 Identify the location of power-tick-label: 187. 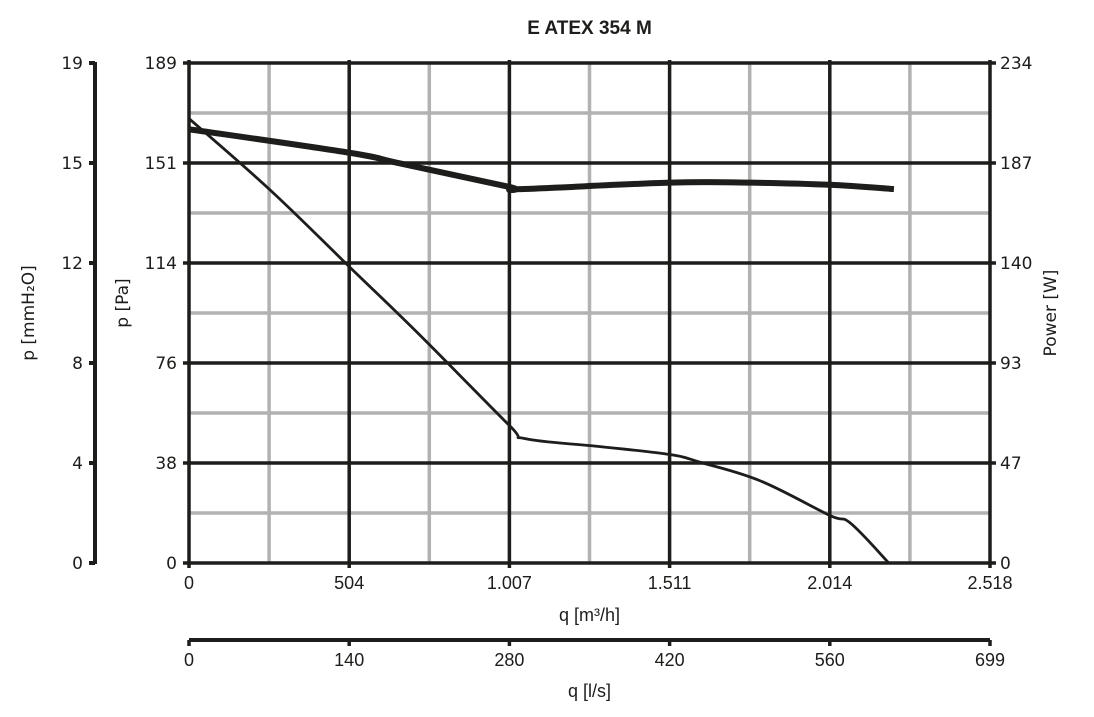
(1016, 164).